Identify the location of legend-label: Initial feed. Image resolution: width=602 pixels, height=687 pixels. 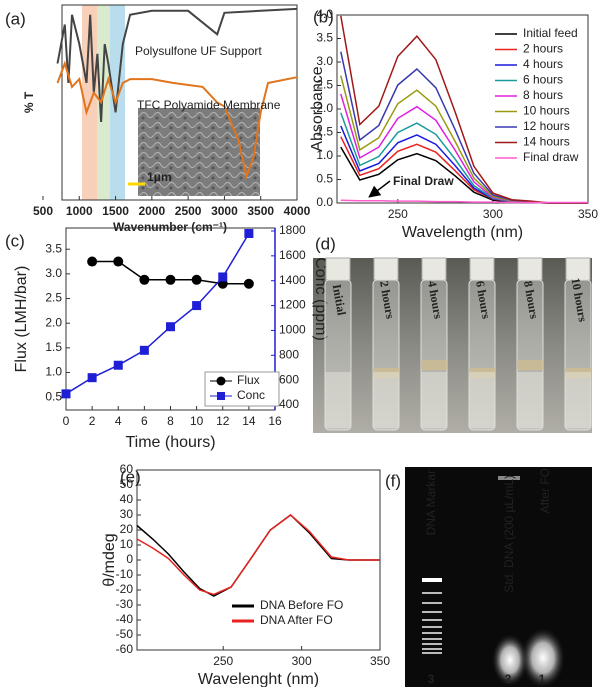
(550, 33).